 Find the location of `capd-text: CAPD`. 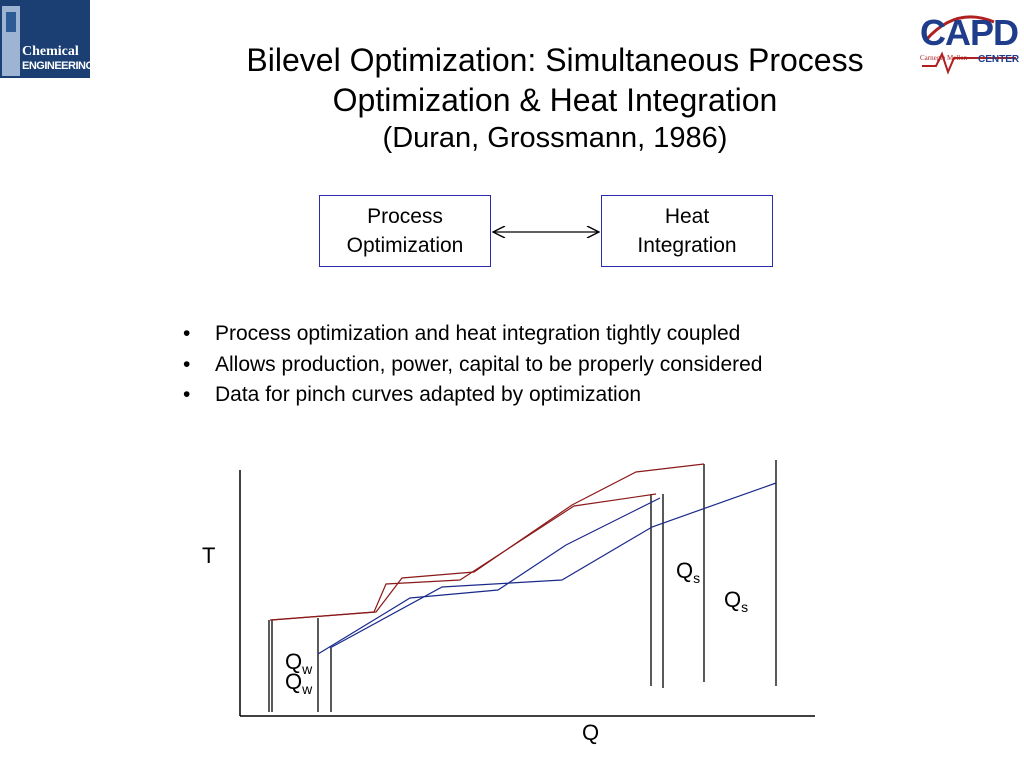

capd-text: CAPD is located at coordinates (969, 32).